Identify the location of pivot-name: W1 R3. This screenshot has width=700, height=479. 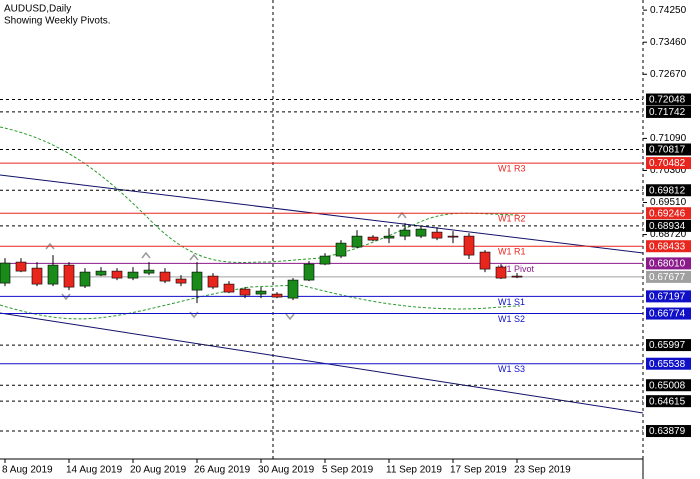
(512, 168).